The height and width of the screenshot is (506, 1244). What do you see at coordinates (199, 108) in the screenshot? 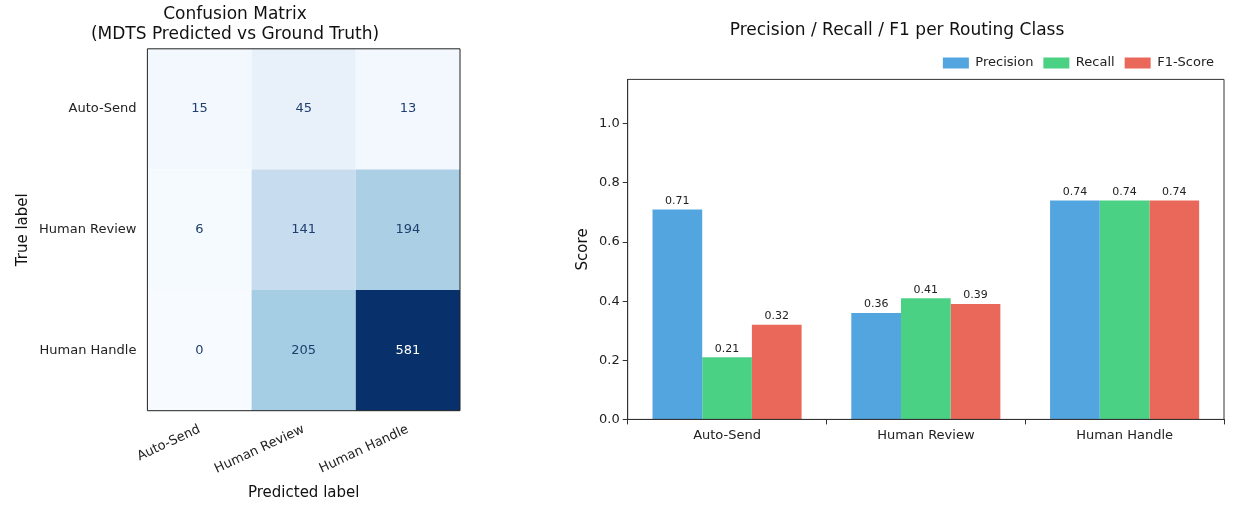
I see `data-label: 15` at bounding box center [199, 108].